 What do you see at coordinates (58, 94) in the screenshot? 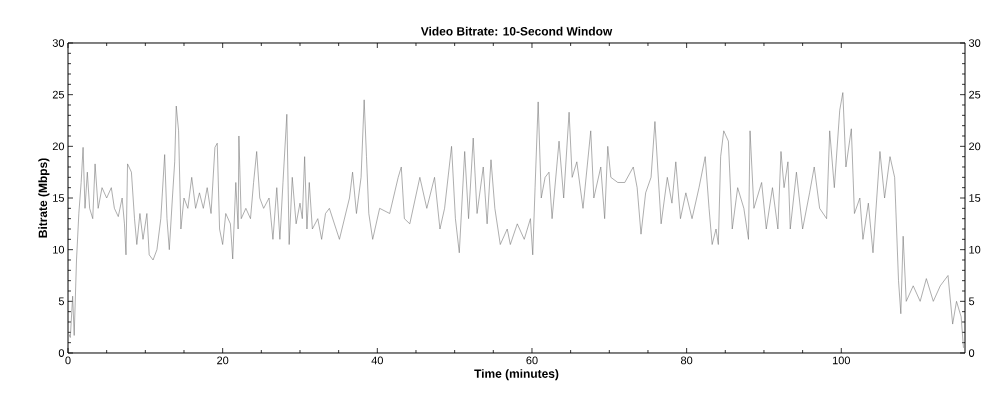
I see `y-tick-label: 25` at bounding box center [58, 94].